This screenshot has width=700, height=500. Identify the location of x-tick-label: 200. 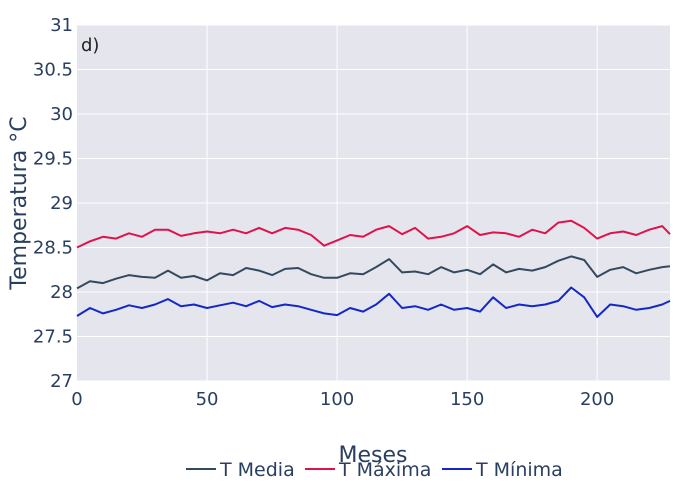
(597, 399).